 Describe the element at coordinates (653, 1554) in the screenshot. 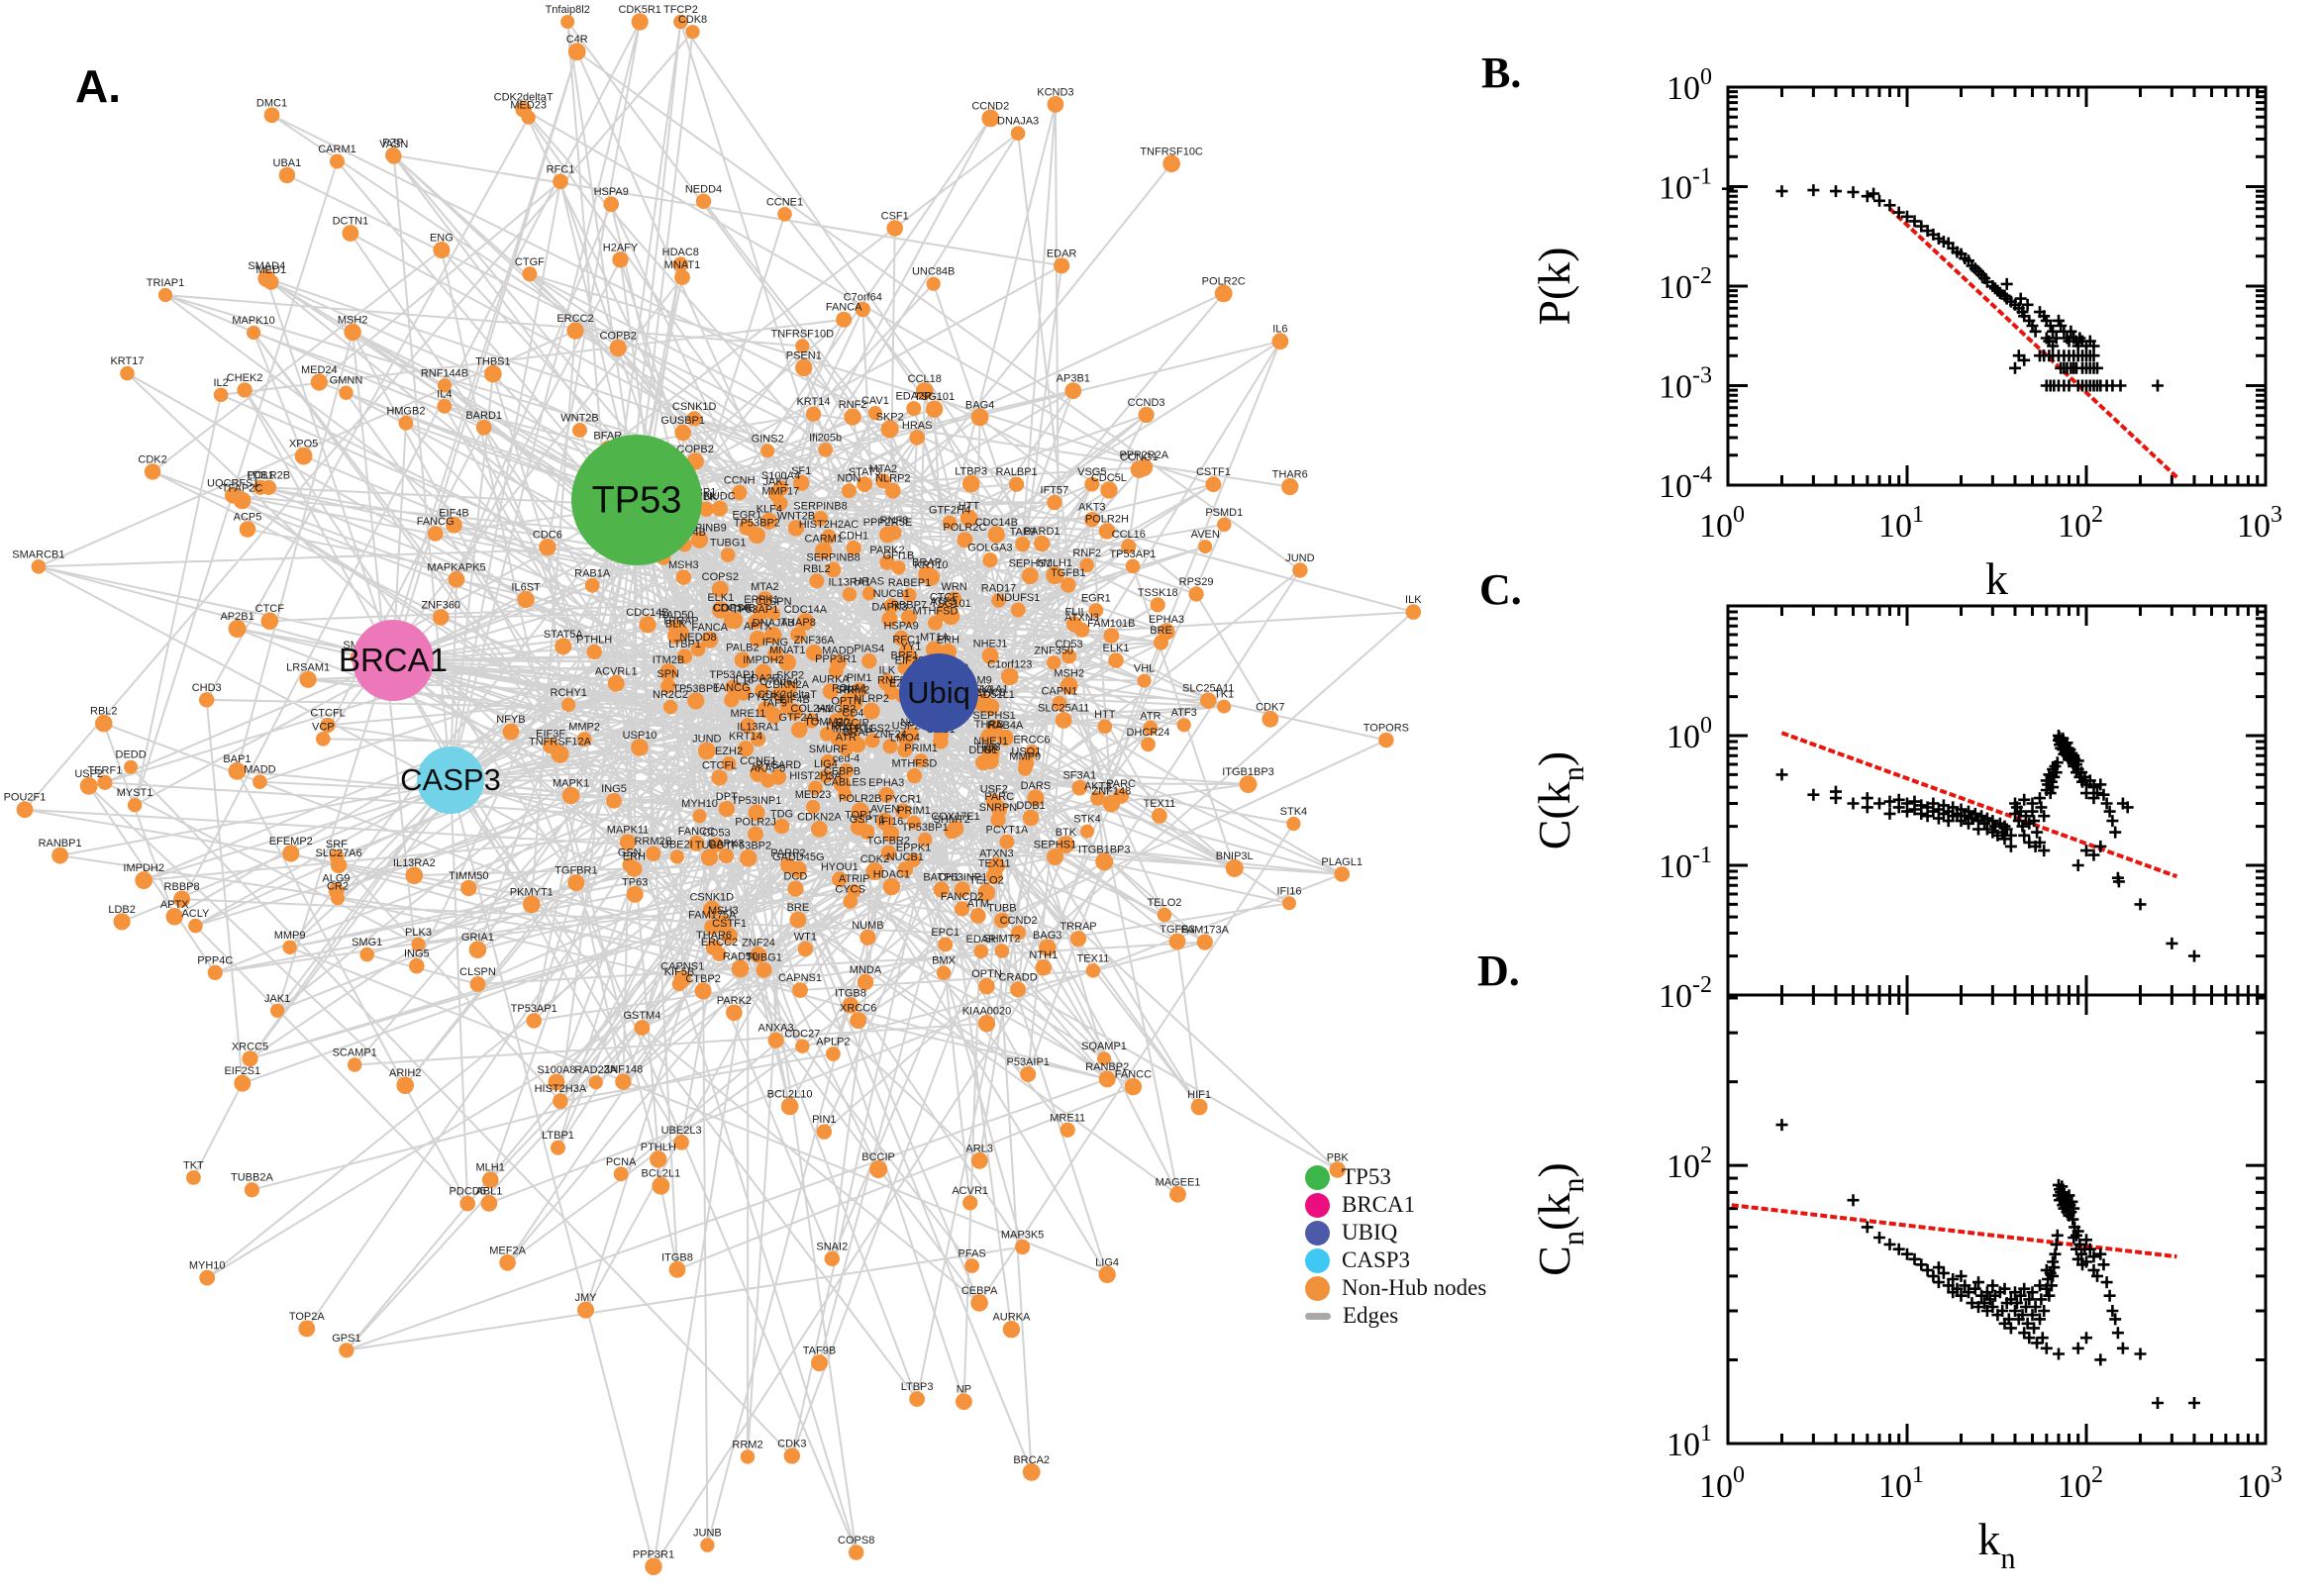

I see `network-node-label: PPP3R1` at that location.